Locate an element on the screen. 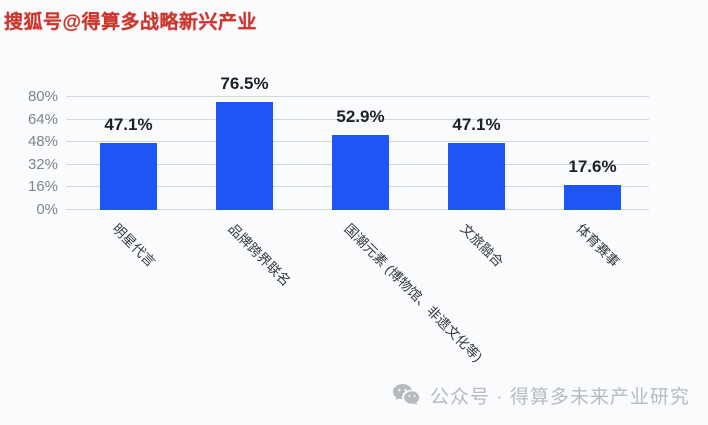  category-label: 体育赛事 is located at coordinates (597, 245).